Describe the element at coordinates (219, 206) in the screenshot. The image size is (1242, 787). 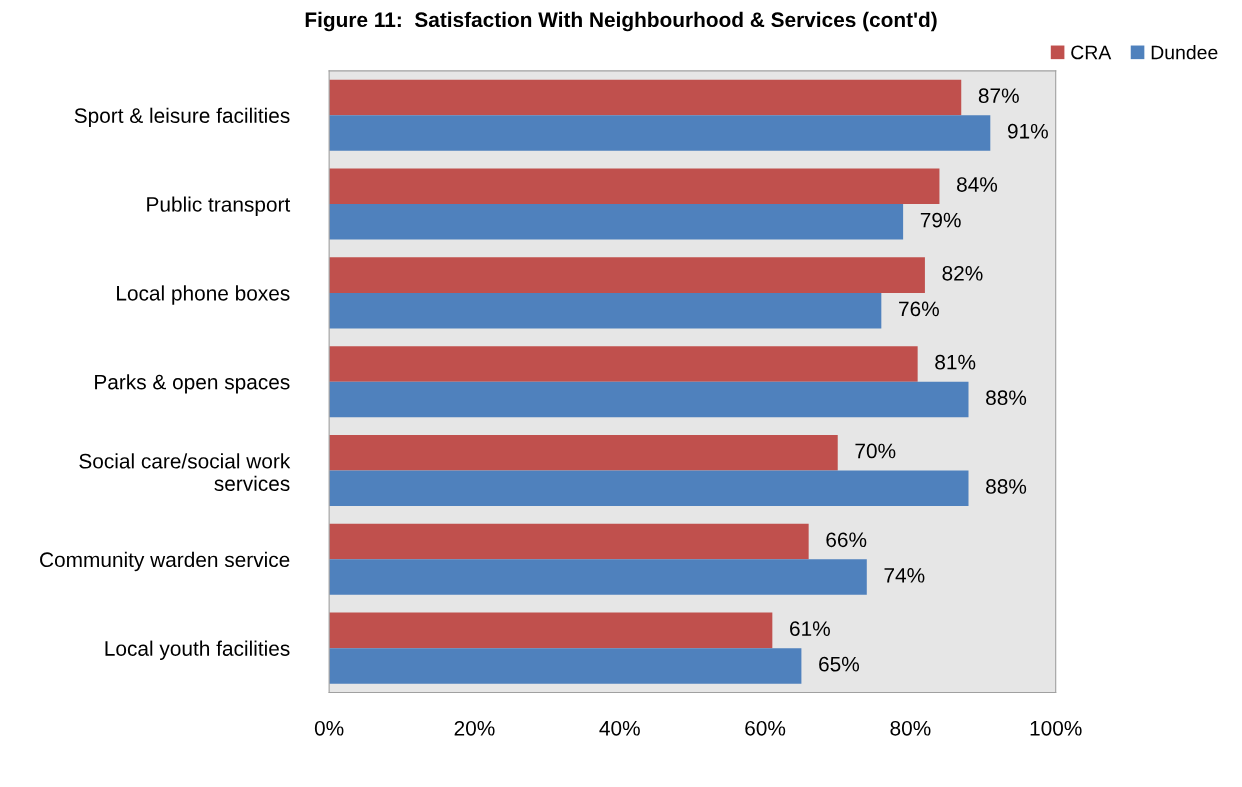
I see `y-tick-label: Public transport` at that location.